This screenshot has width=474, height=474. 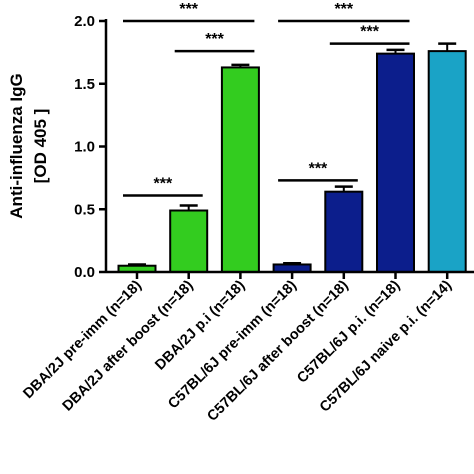 What do you see at coordinates (84, 21) in the screenshot?
I see `y-tick-label: 2.0` at bounding box center [84, 21].